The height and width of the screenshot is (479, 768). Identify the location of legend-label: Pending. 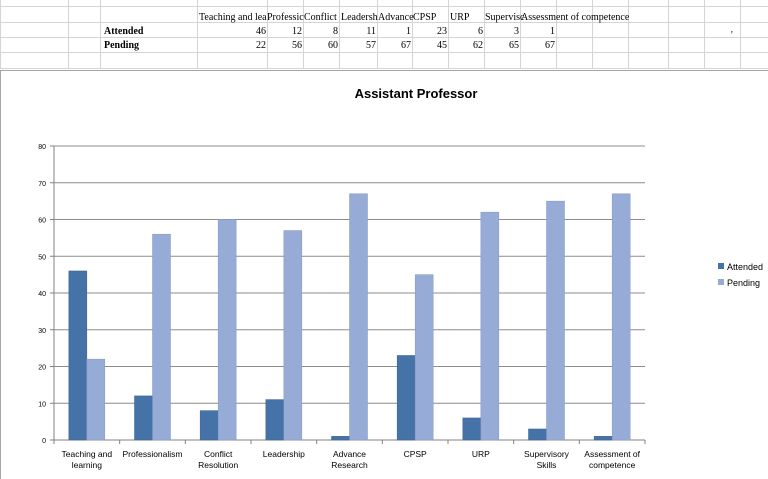
(743, 283).